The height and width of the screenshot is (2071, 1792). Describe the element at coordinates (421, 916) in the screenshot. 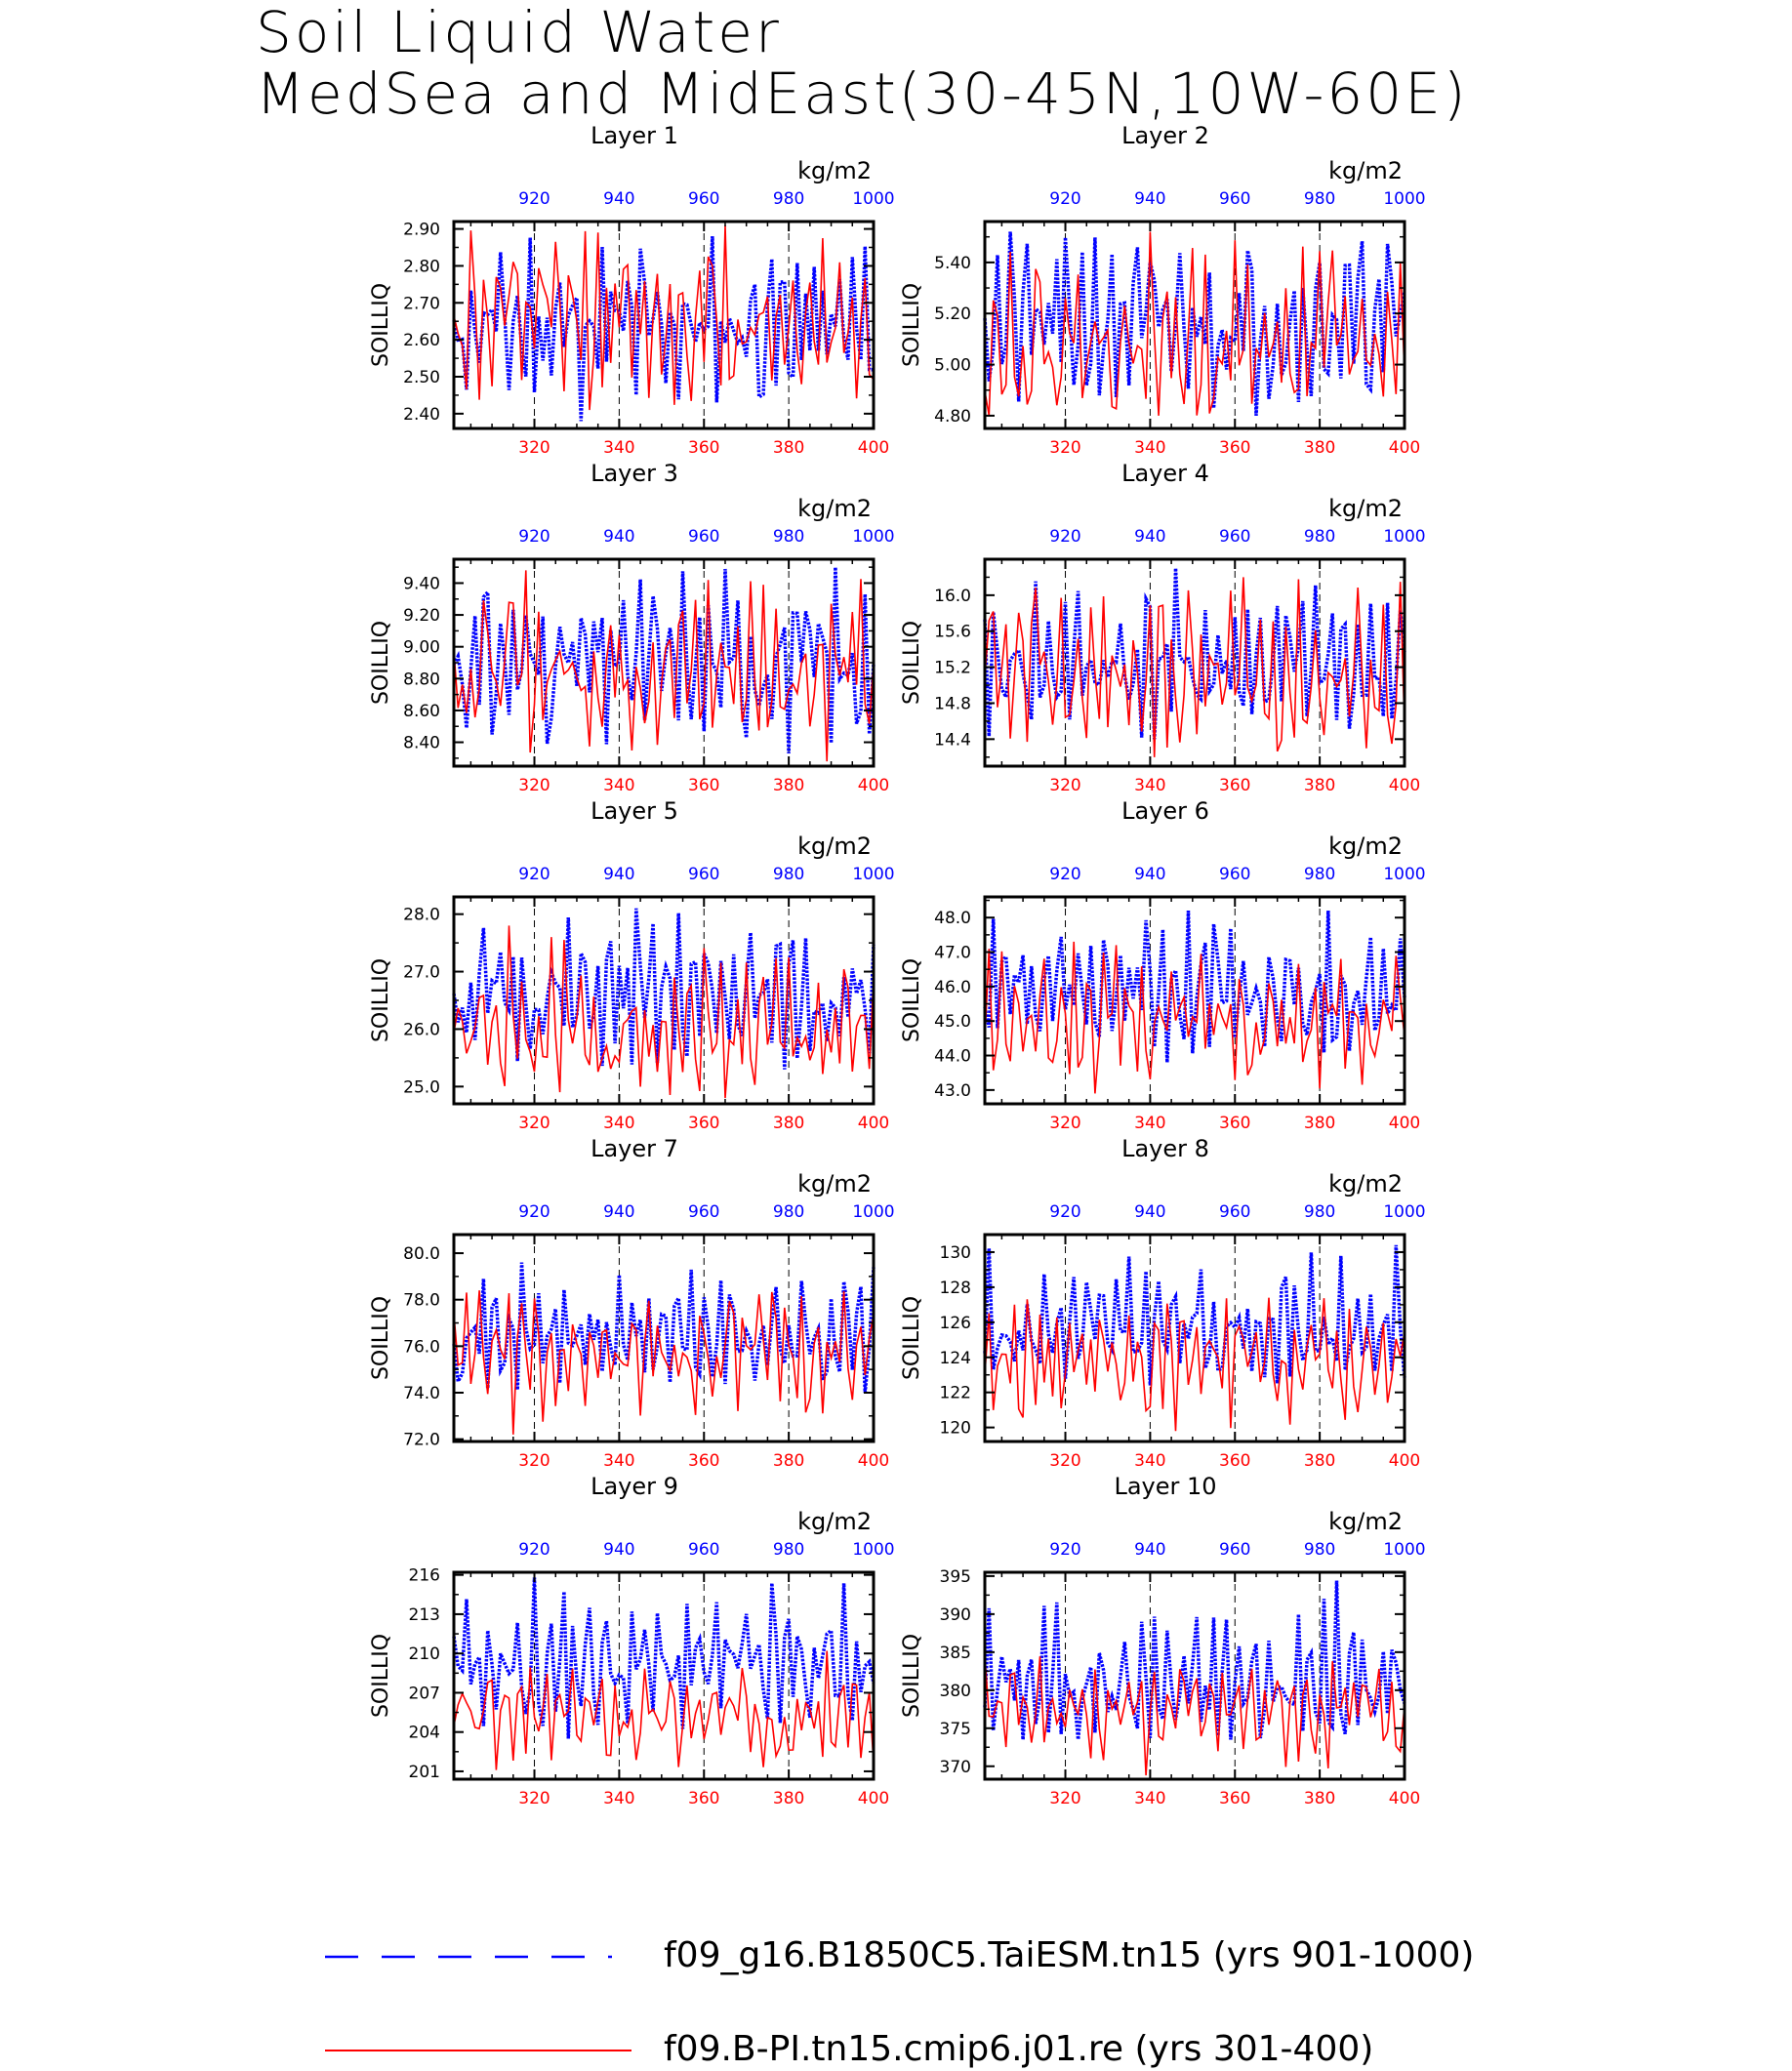

I see `y-tick-label: 28.0` at that location.